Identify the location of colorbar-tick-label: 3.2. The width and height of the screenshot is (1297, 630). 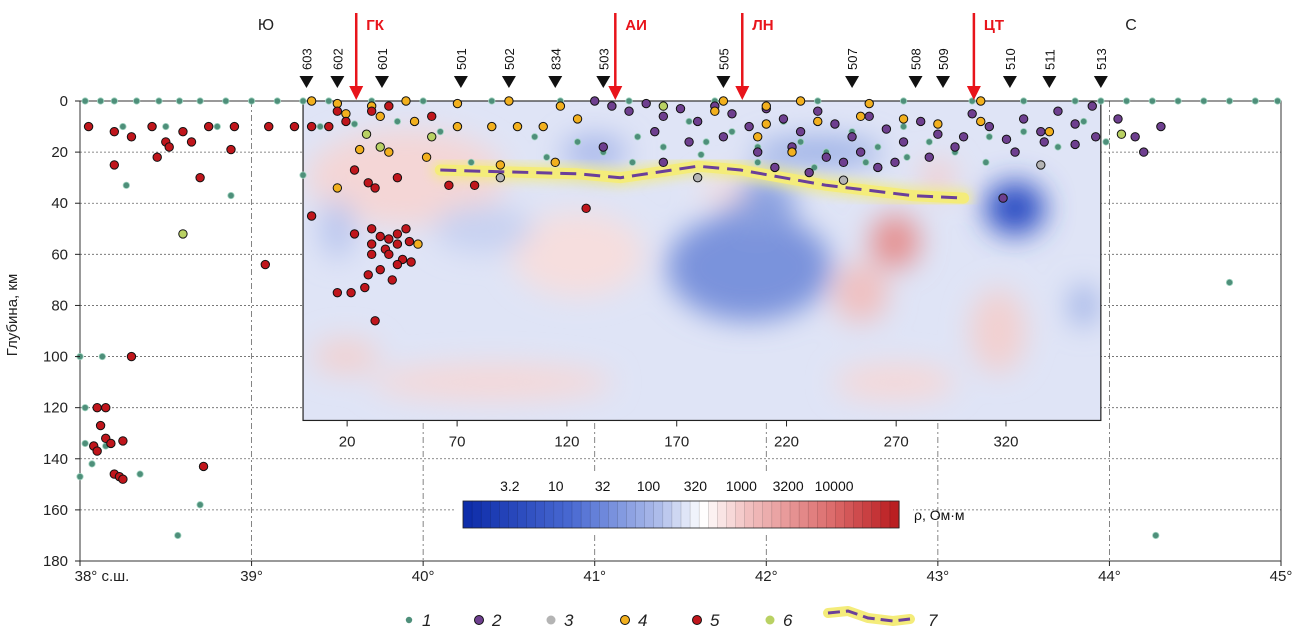
(510, 486).